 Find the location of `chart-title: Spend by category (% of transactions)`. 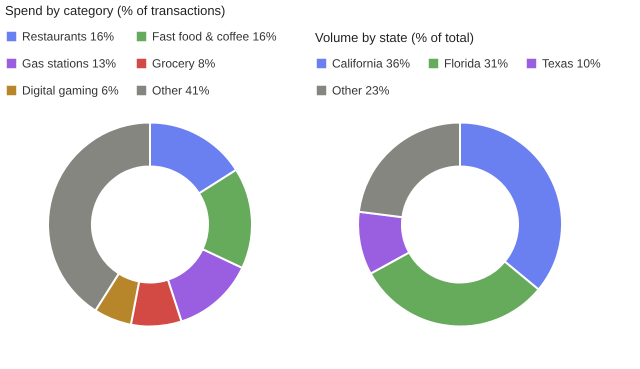

chart-title: Spend by category (% of transactions) is located at coordinates (115, 10).